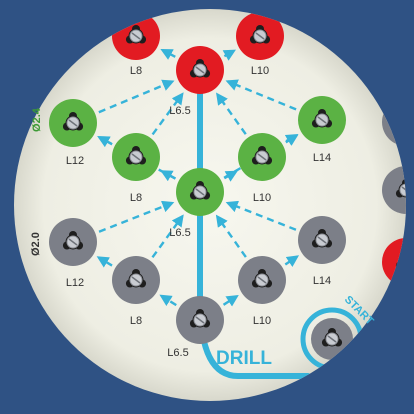 This screenshot has width=414, height=414. I want to click on bit-label: L4, so click(324, 378).